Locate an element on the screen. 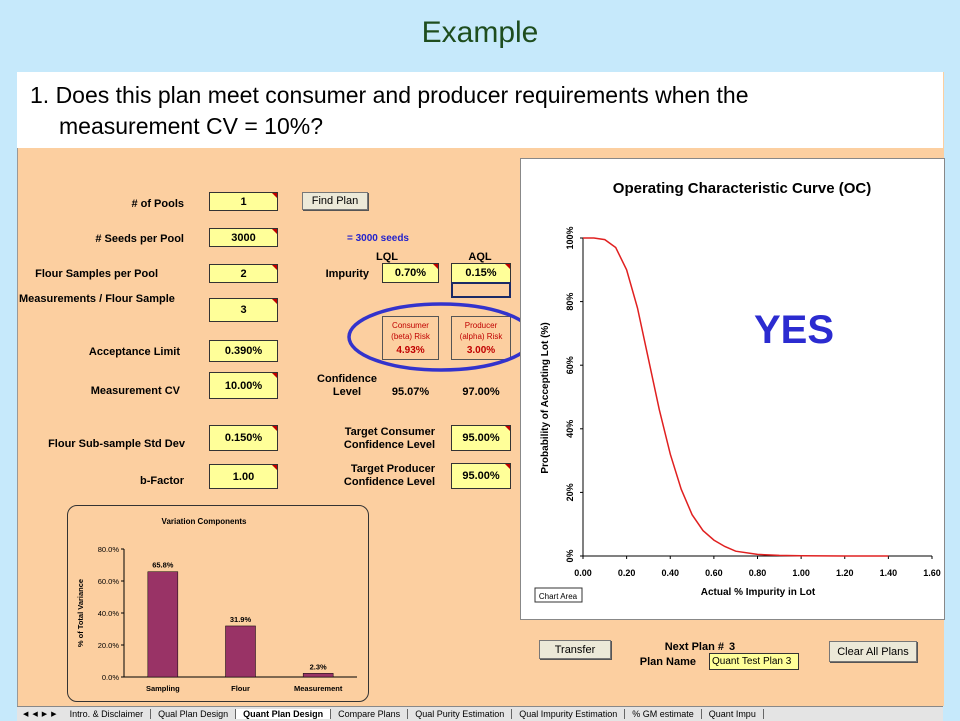 Image resolution: width=960 pixels, height=721 pixels. variation-chart-title: Variation Components is located at coordinates (204, 521).